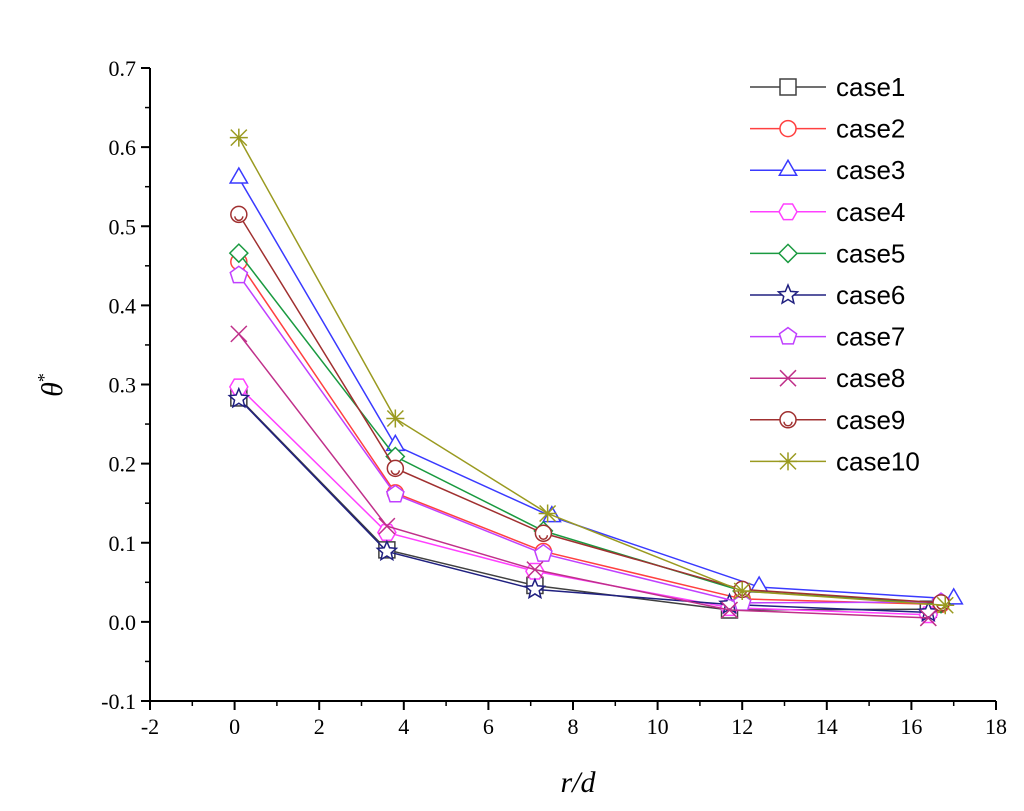  I want to click on y-tick-label: 0.7, so click(123, 68).